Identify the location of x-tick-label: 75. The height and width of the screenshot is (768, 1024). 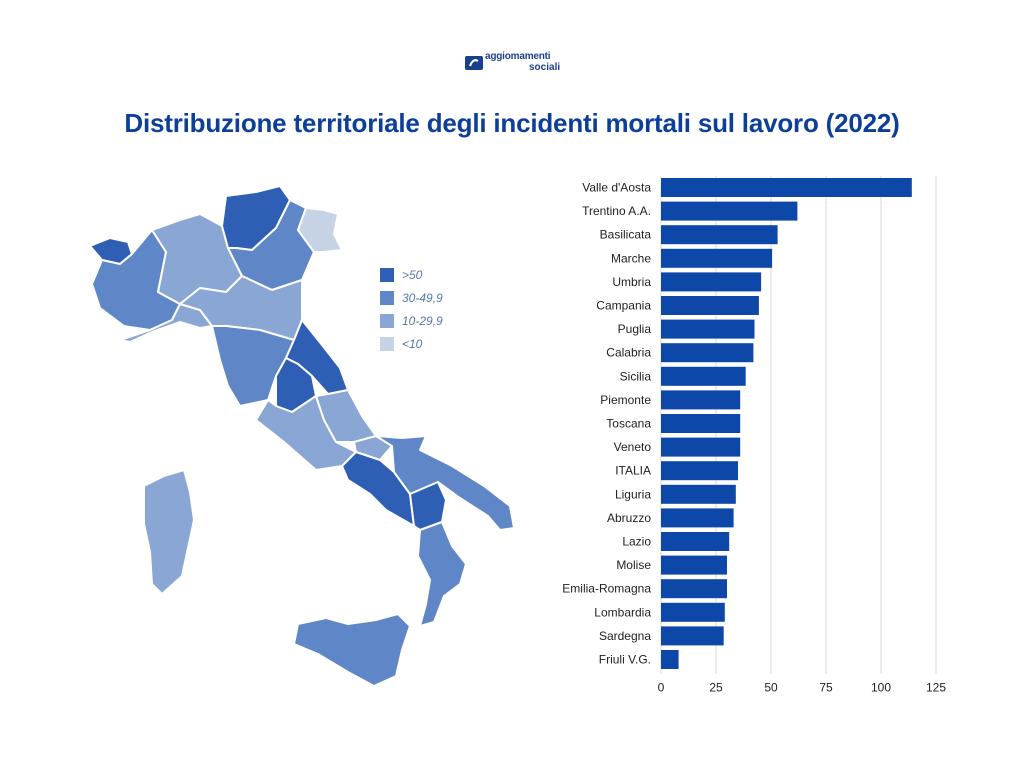
(826, 688).